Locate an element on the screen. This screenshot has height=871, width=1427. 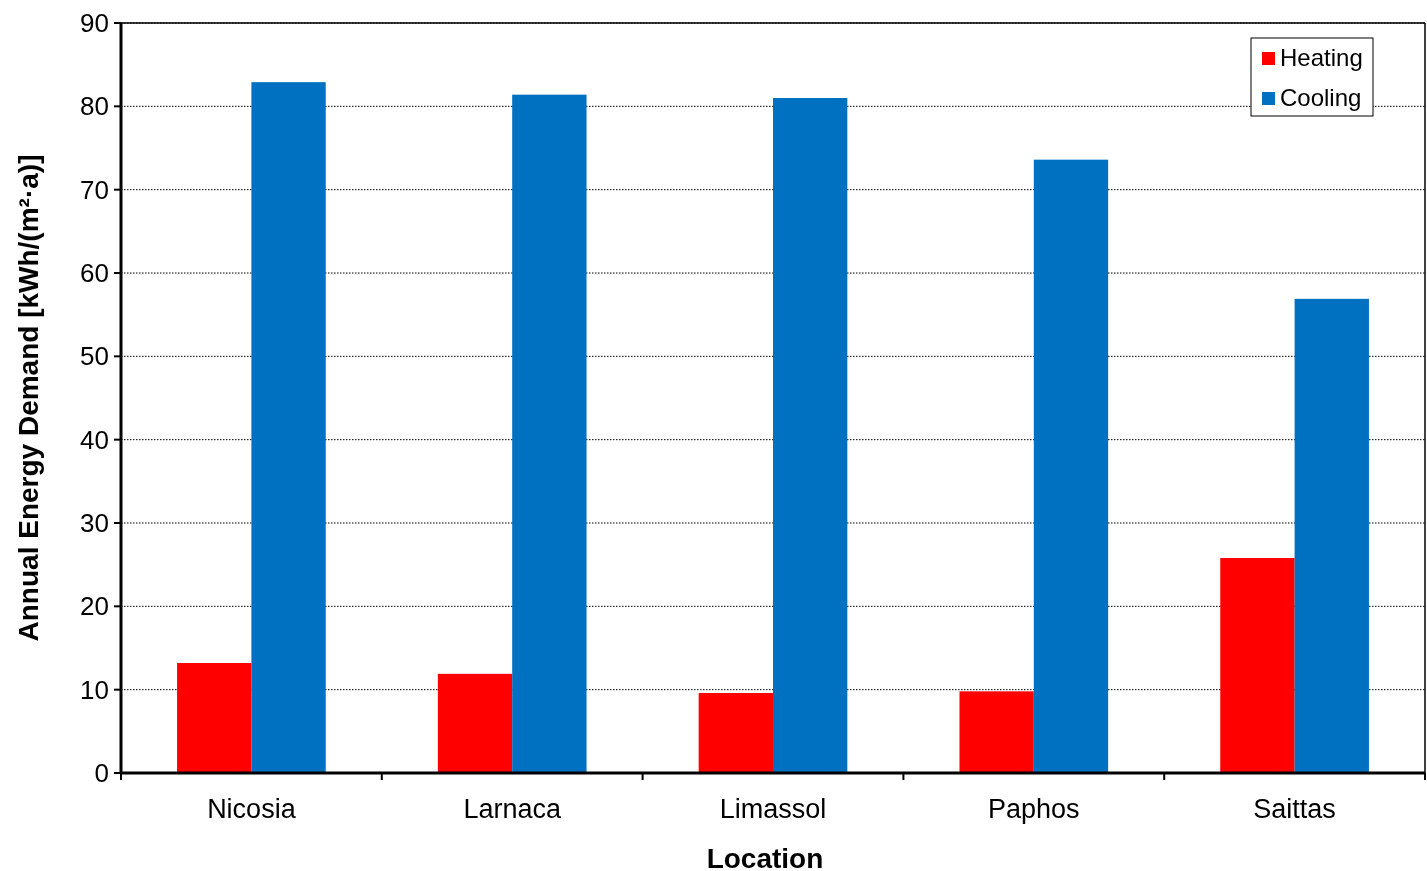
y-tick-label: 70 is located at coordinates (94, 189).